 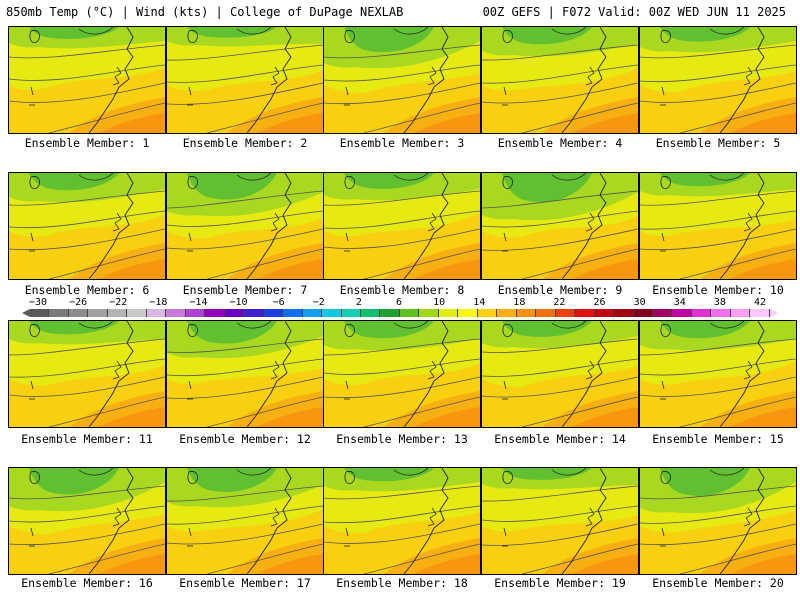 What do you see at coordinates (560, 439) in the screenshot?
I see `member-caption: Ensemble Member: 14` at bounding box center [560, 439].